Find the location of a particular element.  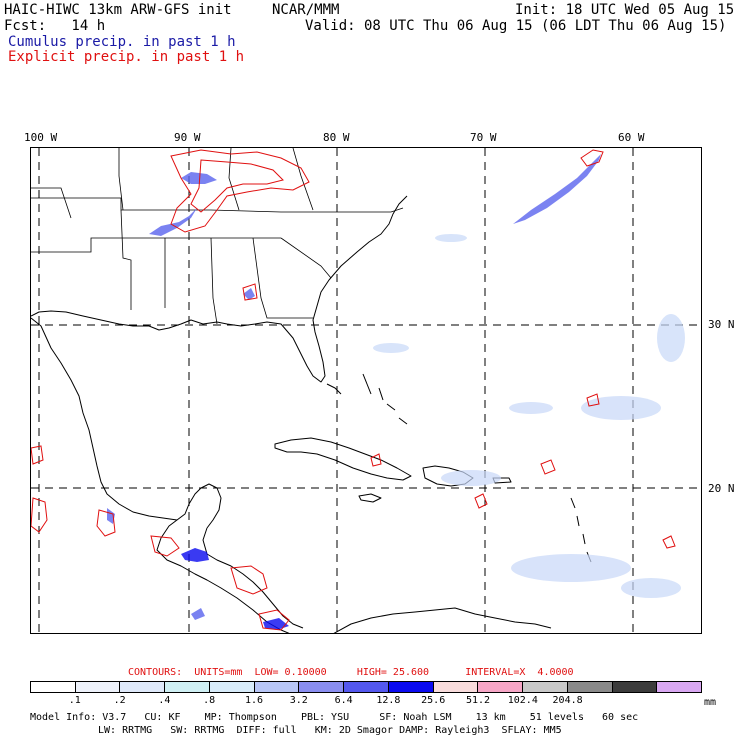

lesser-antilles is located at coordinates (581, 530).